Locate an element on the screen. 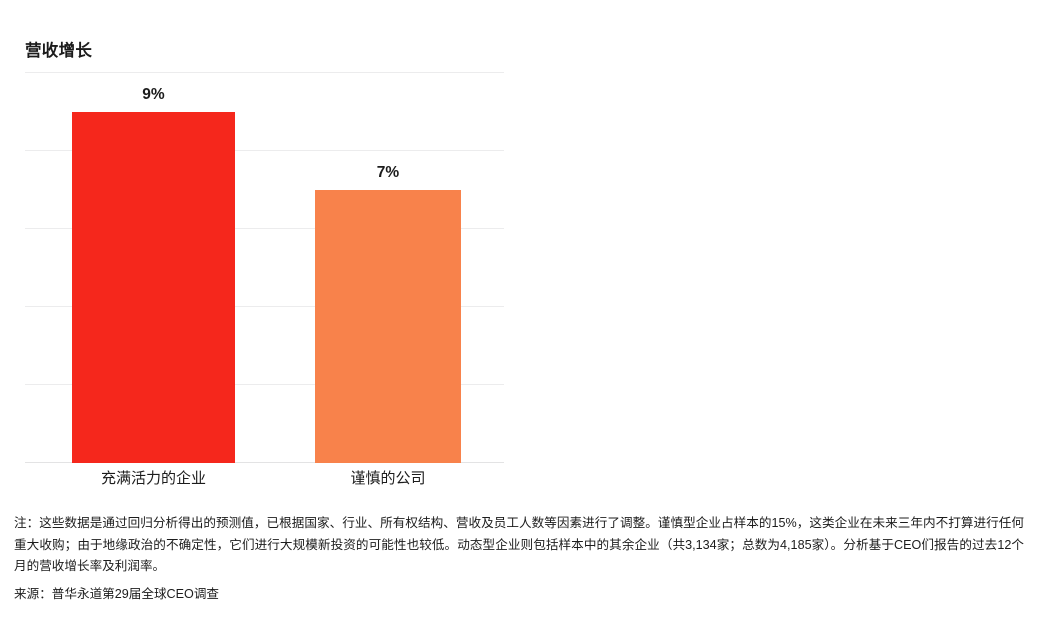  x-axis-labels-revenue-growth: 充满活力的企业 谨慎的公司 is located at coordinates (264, 485).